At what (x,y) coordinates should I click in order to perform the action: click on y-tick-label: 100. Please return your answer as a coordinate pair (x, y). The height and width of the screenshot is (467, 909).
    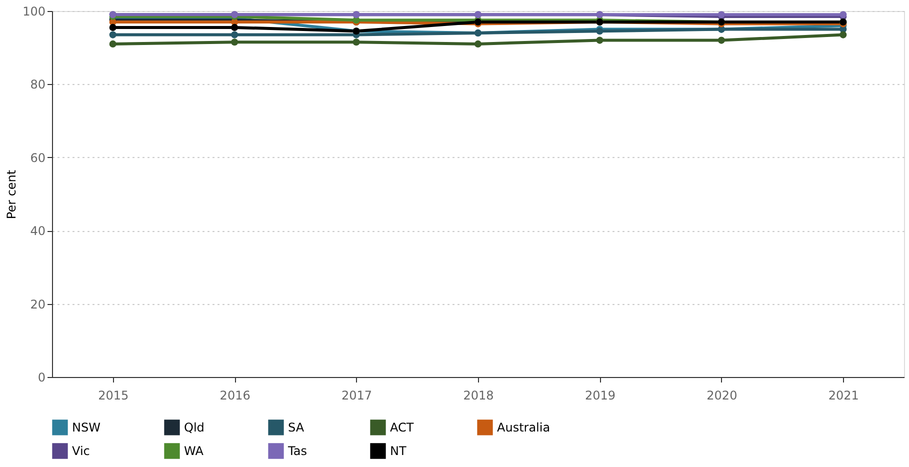
    Looking at the image, I should click on (34, 11).